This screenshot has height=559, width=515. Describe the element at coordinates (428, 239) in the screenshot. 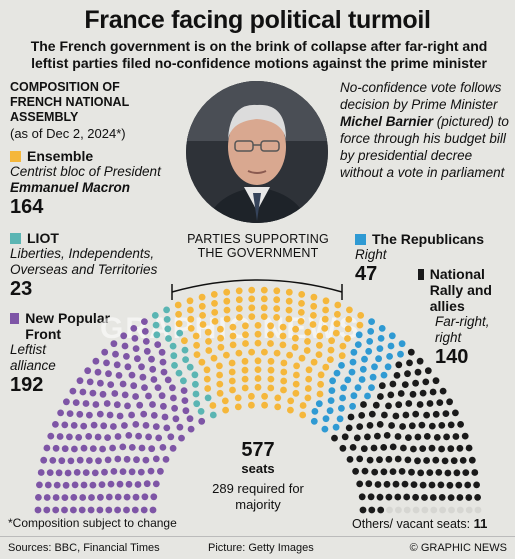

I see `republicans-name: The Republicans` at that location.